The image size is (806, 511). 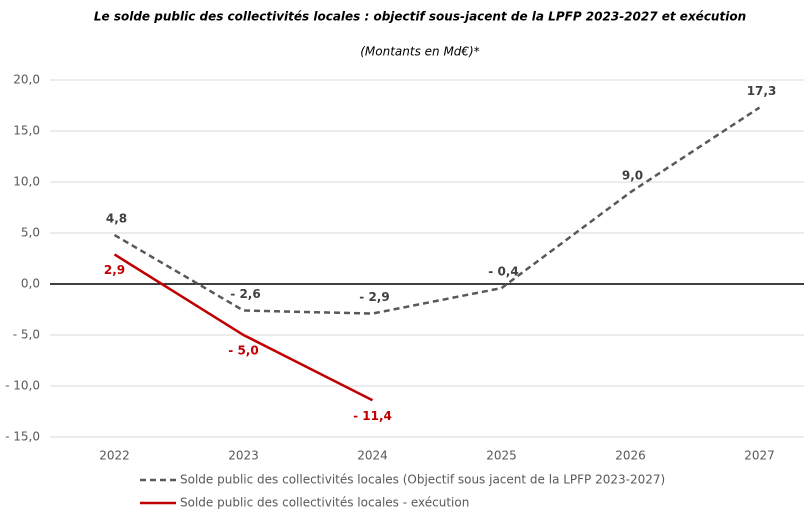 What do you see at coordinates (243, 327) in the screenshot?
I see `series-line` at bounding box center [243, 327].